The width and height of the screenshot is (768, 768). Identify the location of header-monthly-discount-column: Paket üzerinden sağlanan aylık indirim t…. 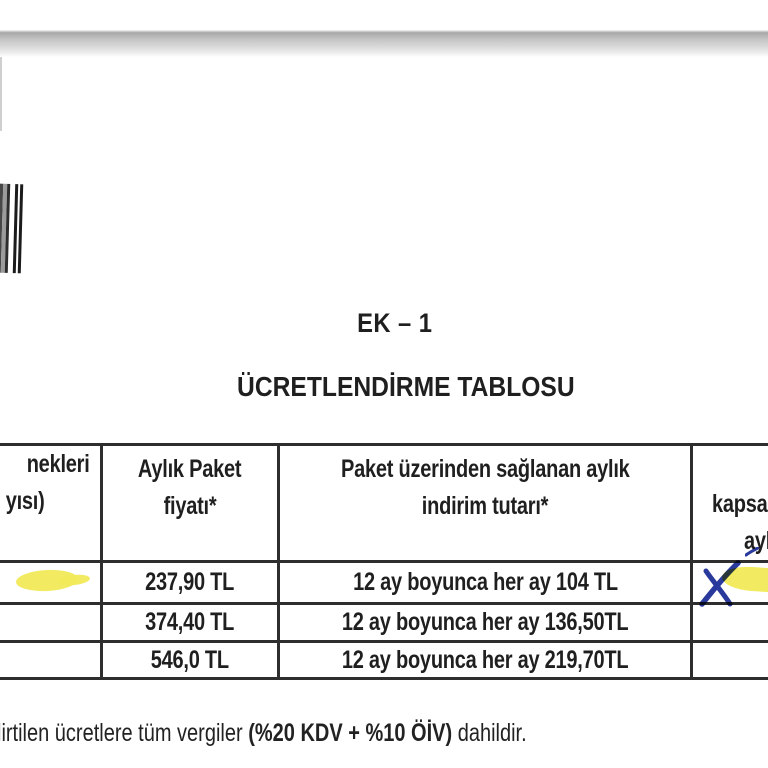
(485, 503).